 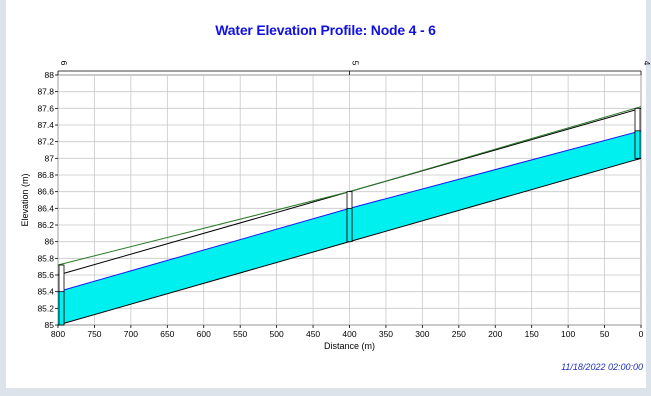 I want to click on y-tick-label: 86.8, so click(x=45, y=175).